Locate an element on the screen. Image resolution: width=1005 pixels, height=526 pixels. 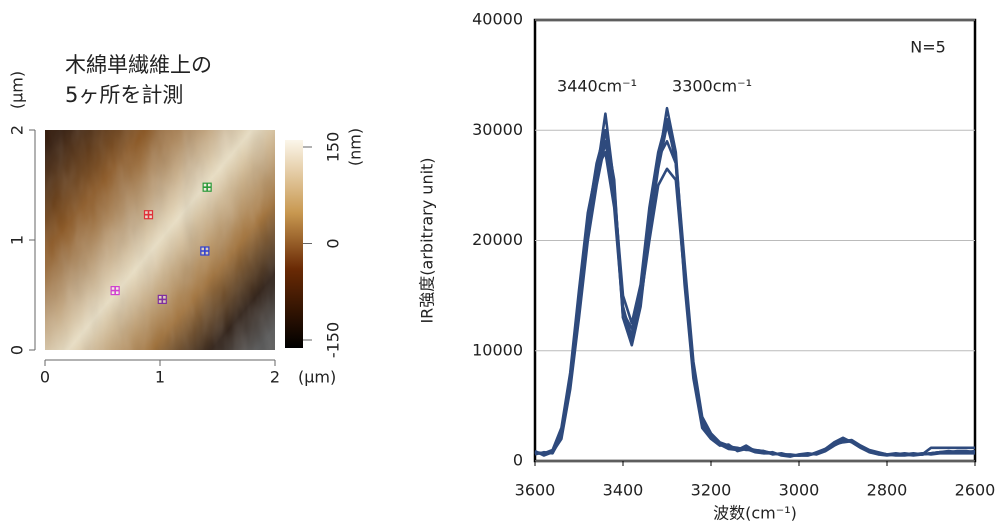
x-tick-label: 2800 is located at coordinates (887, 490).